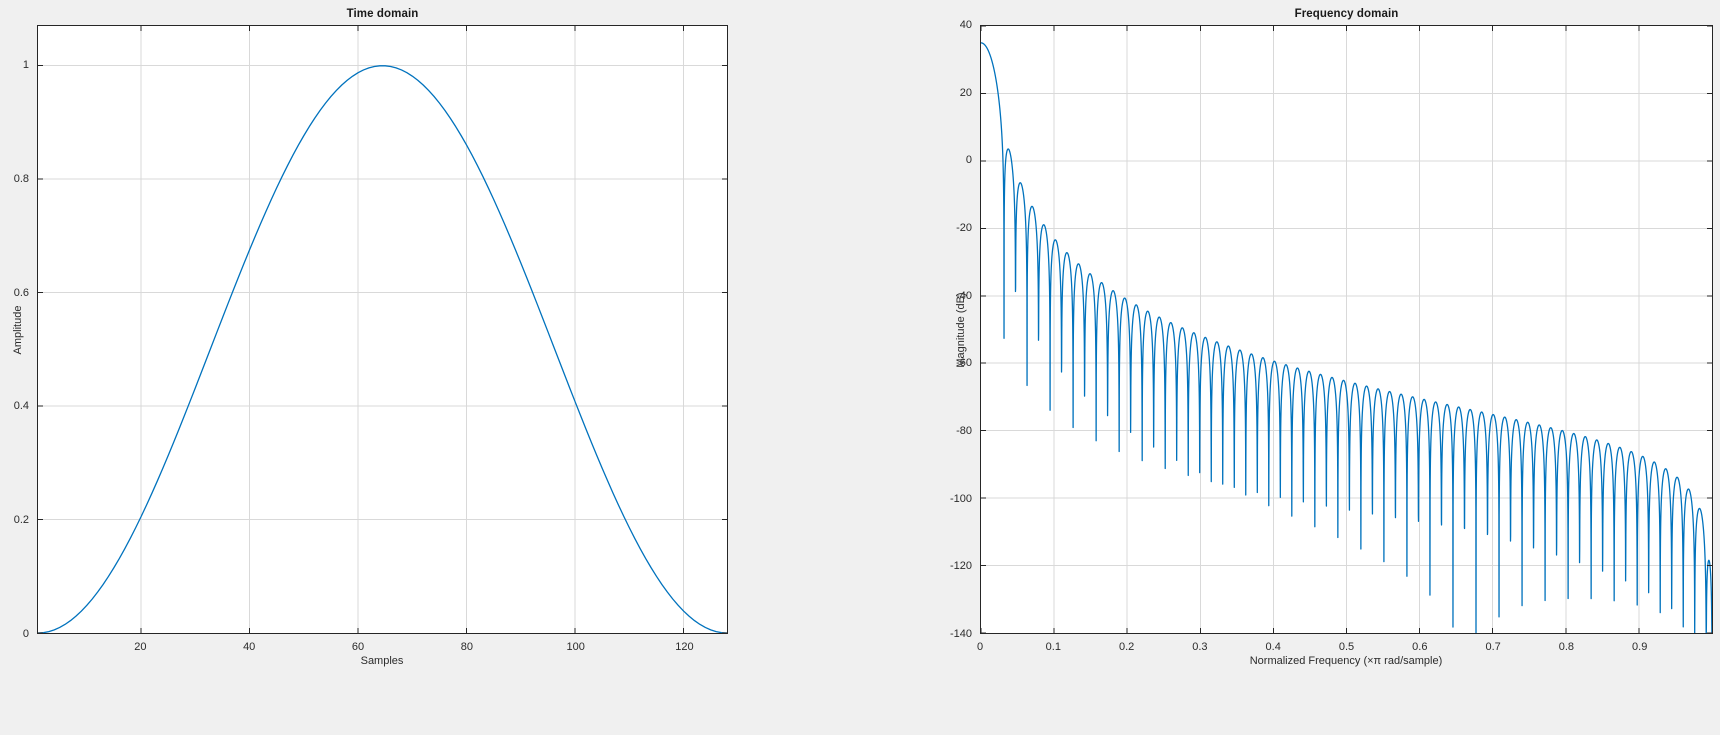  I want to click on y-tick-label: -120, so click(960, 566).